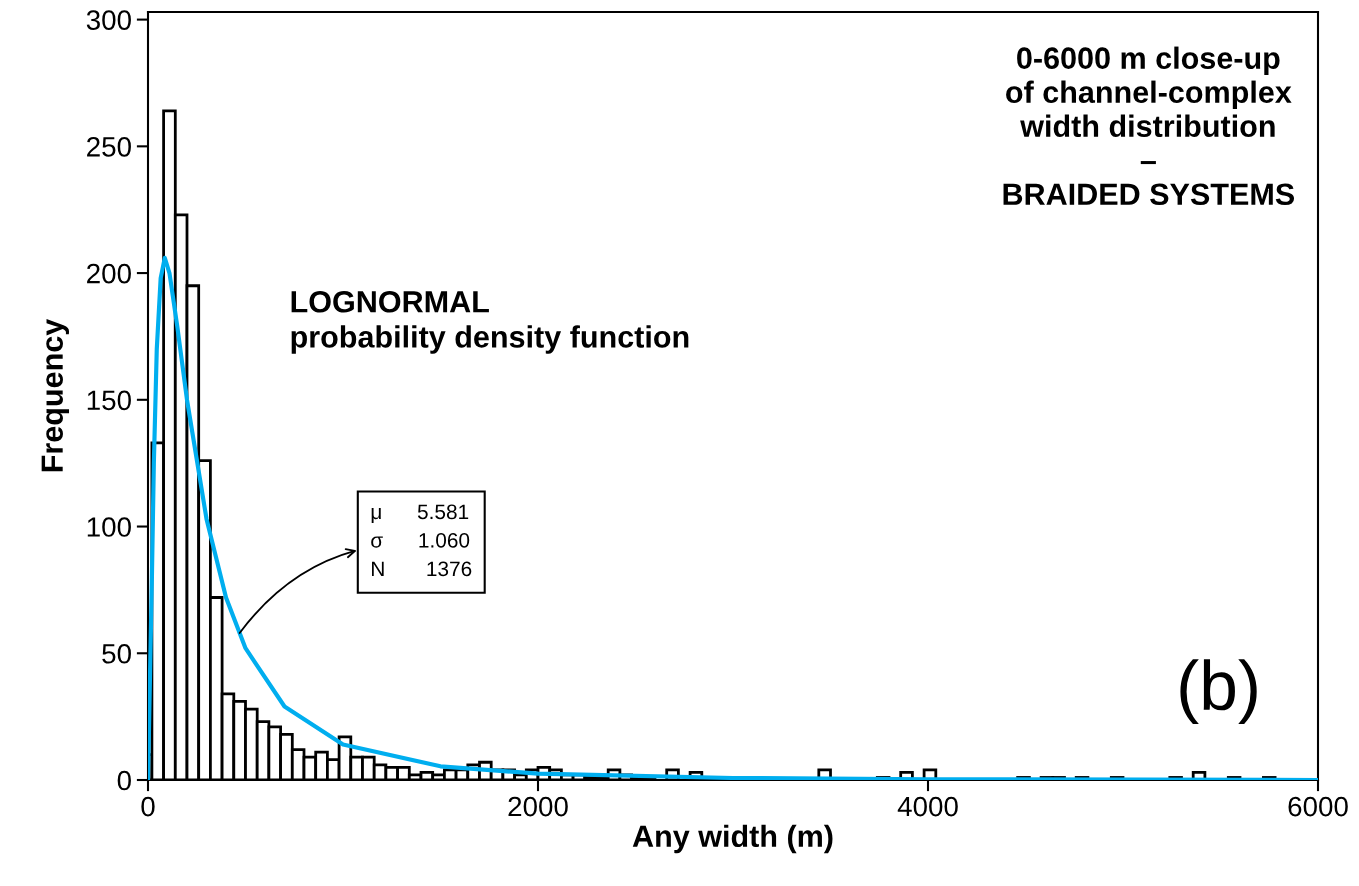 This screenshot has width=1359, height=886. I want to click on y-tick-label: 250, so click(109, 147).